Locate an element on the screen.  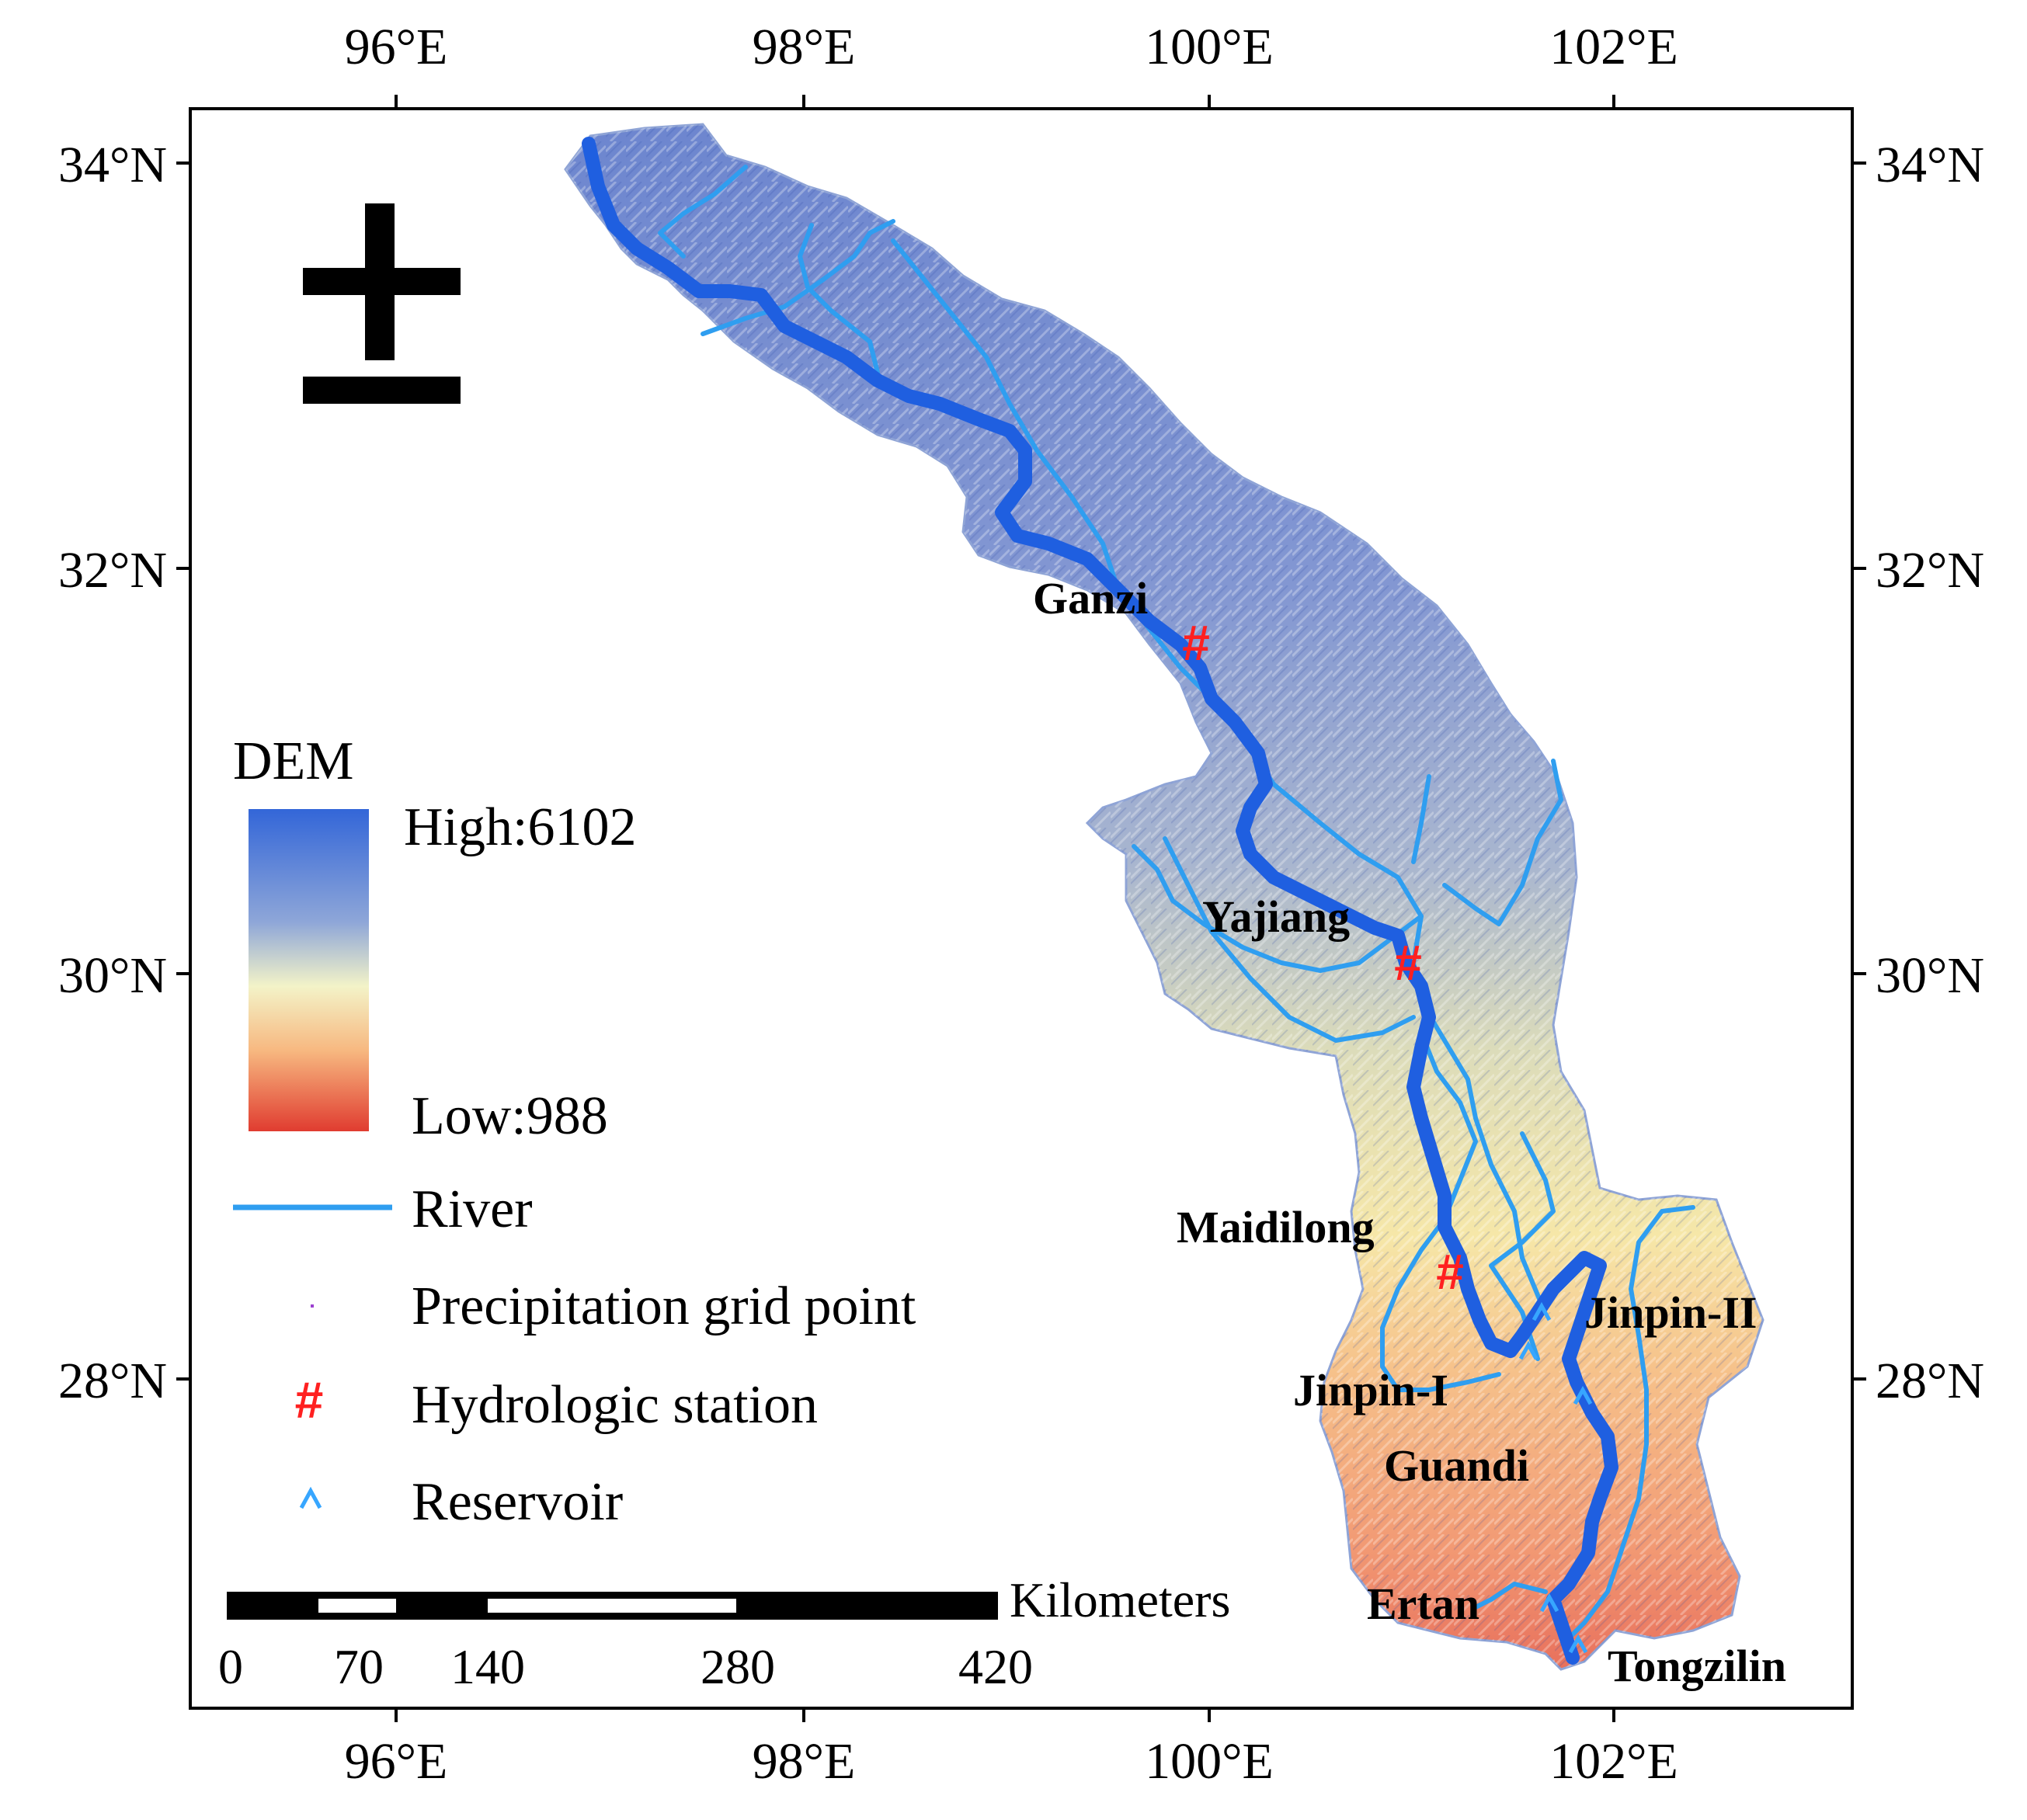
reservoir-marker-jinpin-i is located at coordinates (1529, 1350).